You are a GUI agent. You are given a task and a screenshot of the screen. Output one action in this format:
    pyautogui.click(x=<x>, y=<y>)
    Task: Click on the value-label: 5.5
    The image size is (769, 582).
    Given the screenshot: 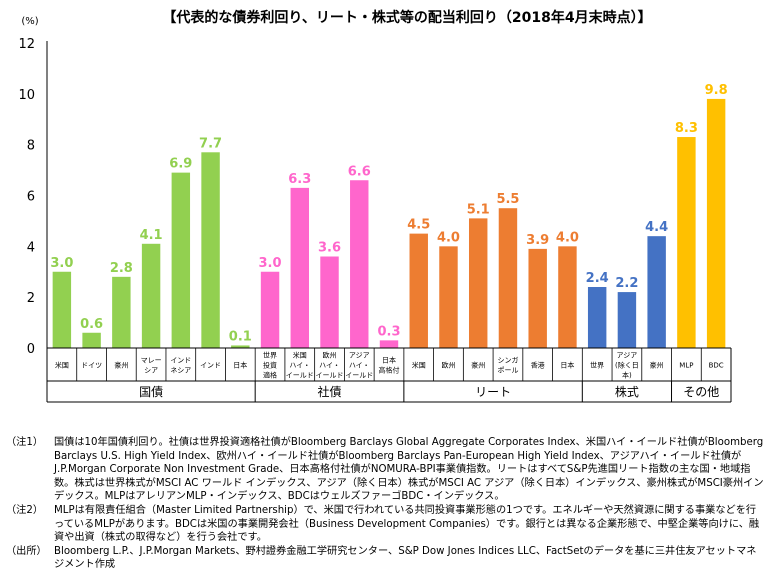 What is the action you would take?
    pyautogui.click(x=507, y=199)
    